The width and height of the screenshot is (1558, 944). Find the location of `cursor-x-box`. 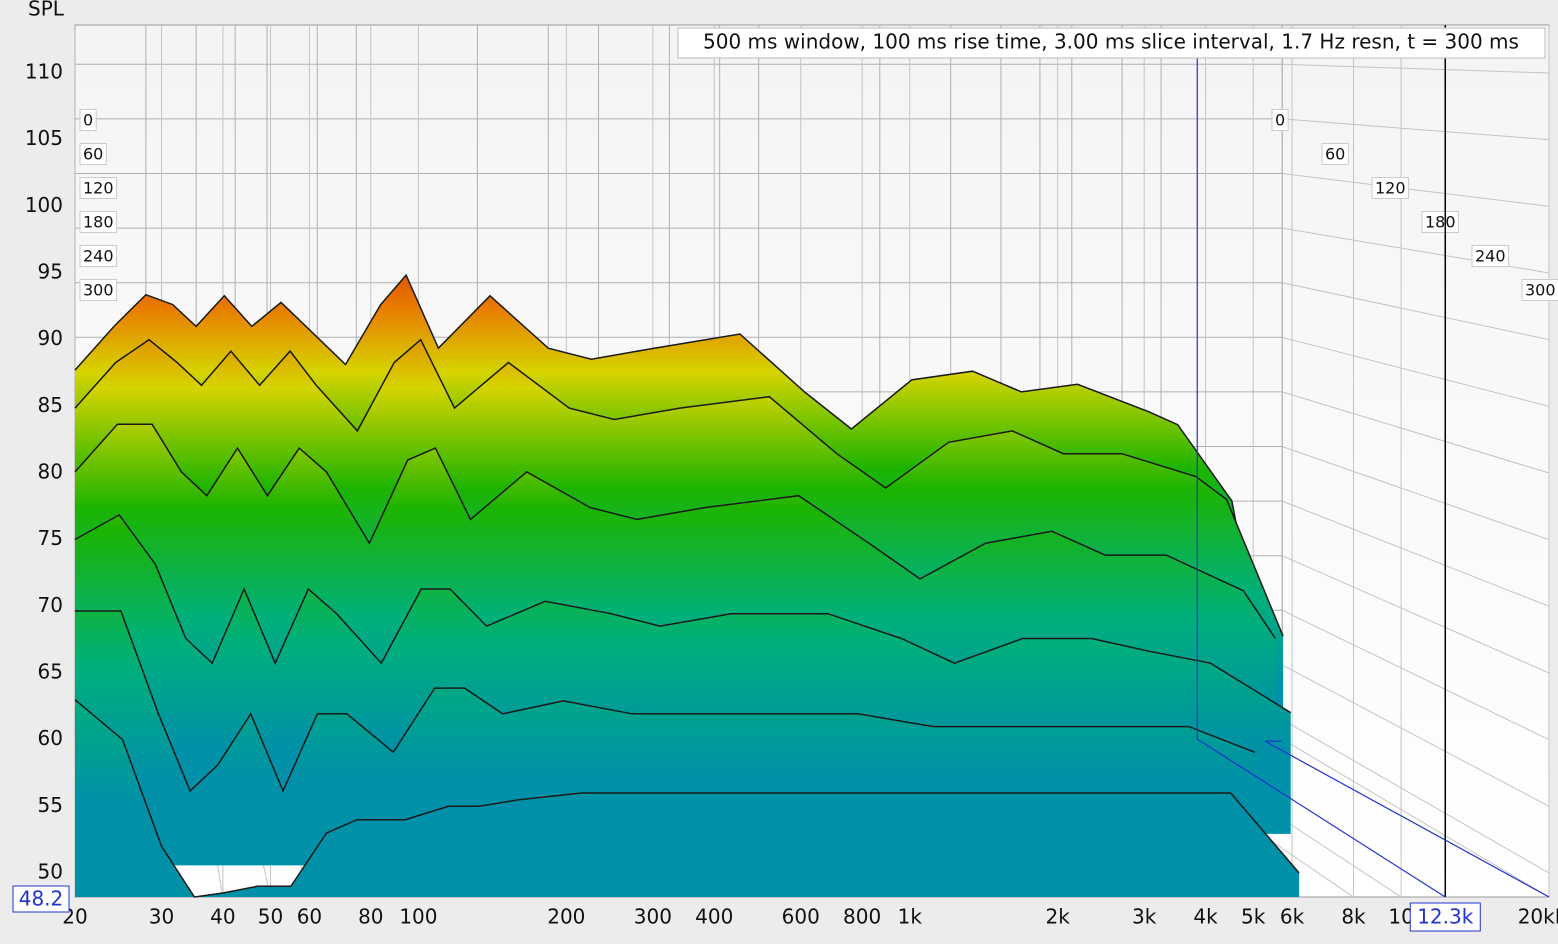

cursor-x-box is located at coordinates (1445, 917).